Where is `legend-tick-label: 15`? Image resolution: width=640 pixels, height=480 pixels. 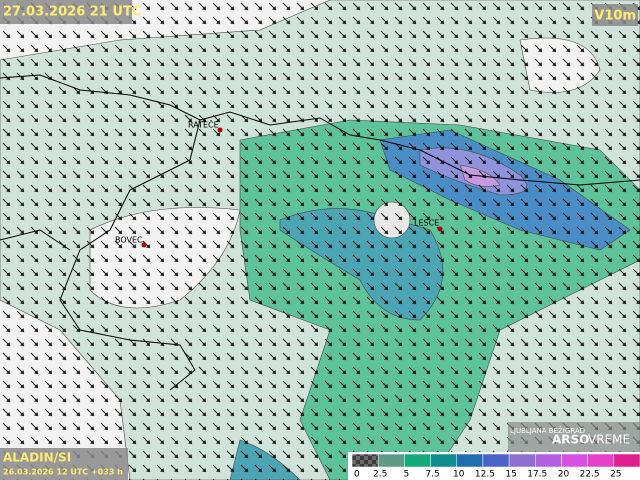
legend-tick-label: 15 is located at coordinates (510, 475).